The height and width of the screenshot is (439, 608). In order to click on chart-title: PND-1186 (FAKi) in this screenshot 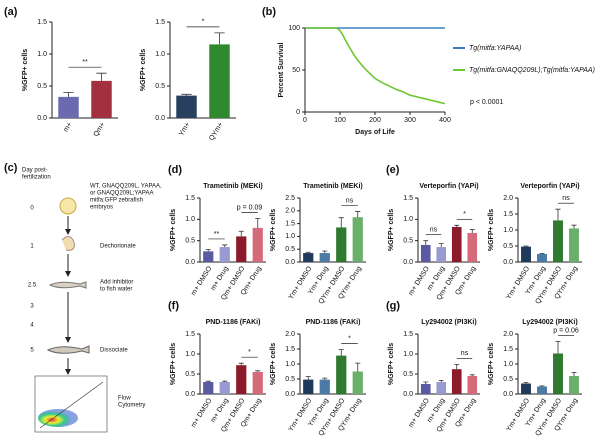, I will do `click(333, 322)`.